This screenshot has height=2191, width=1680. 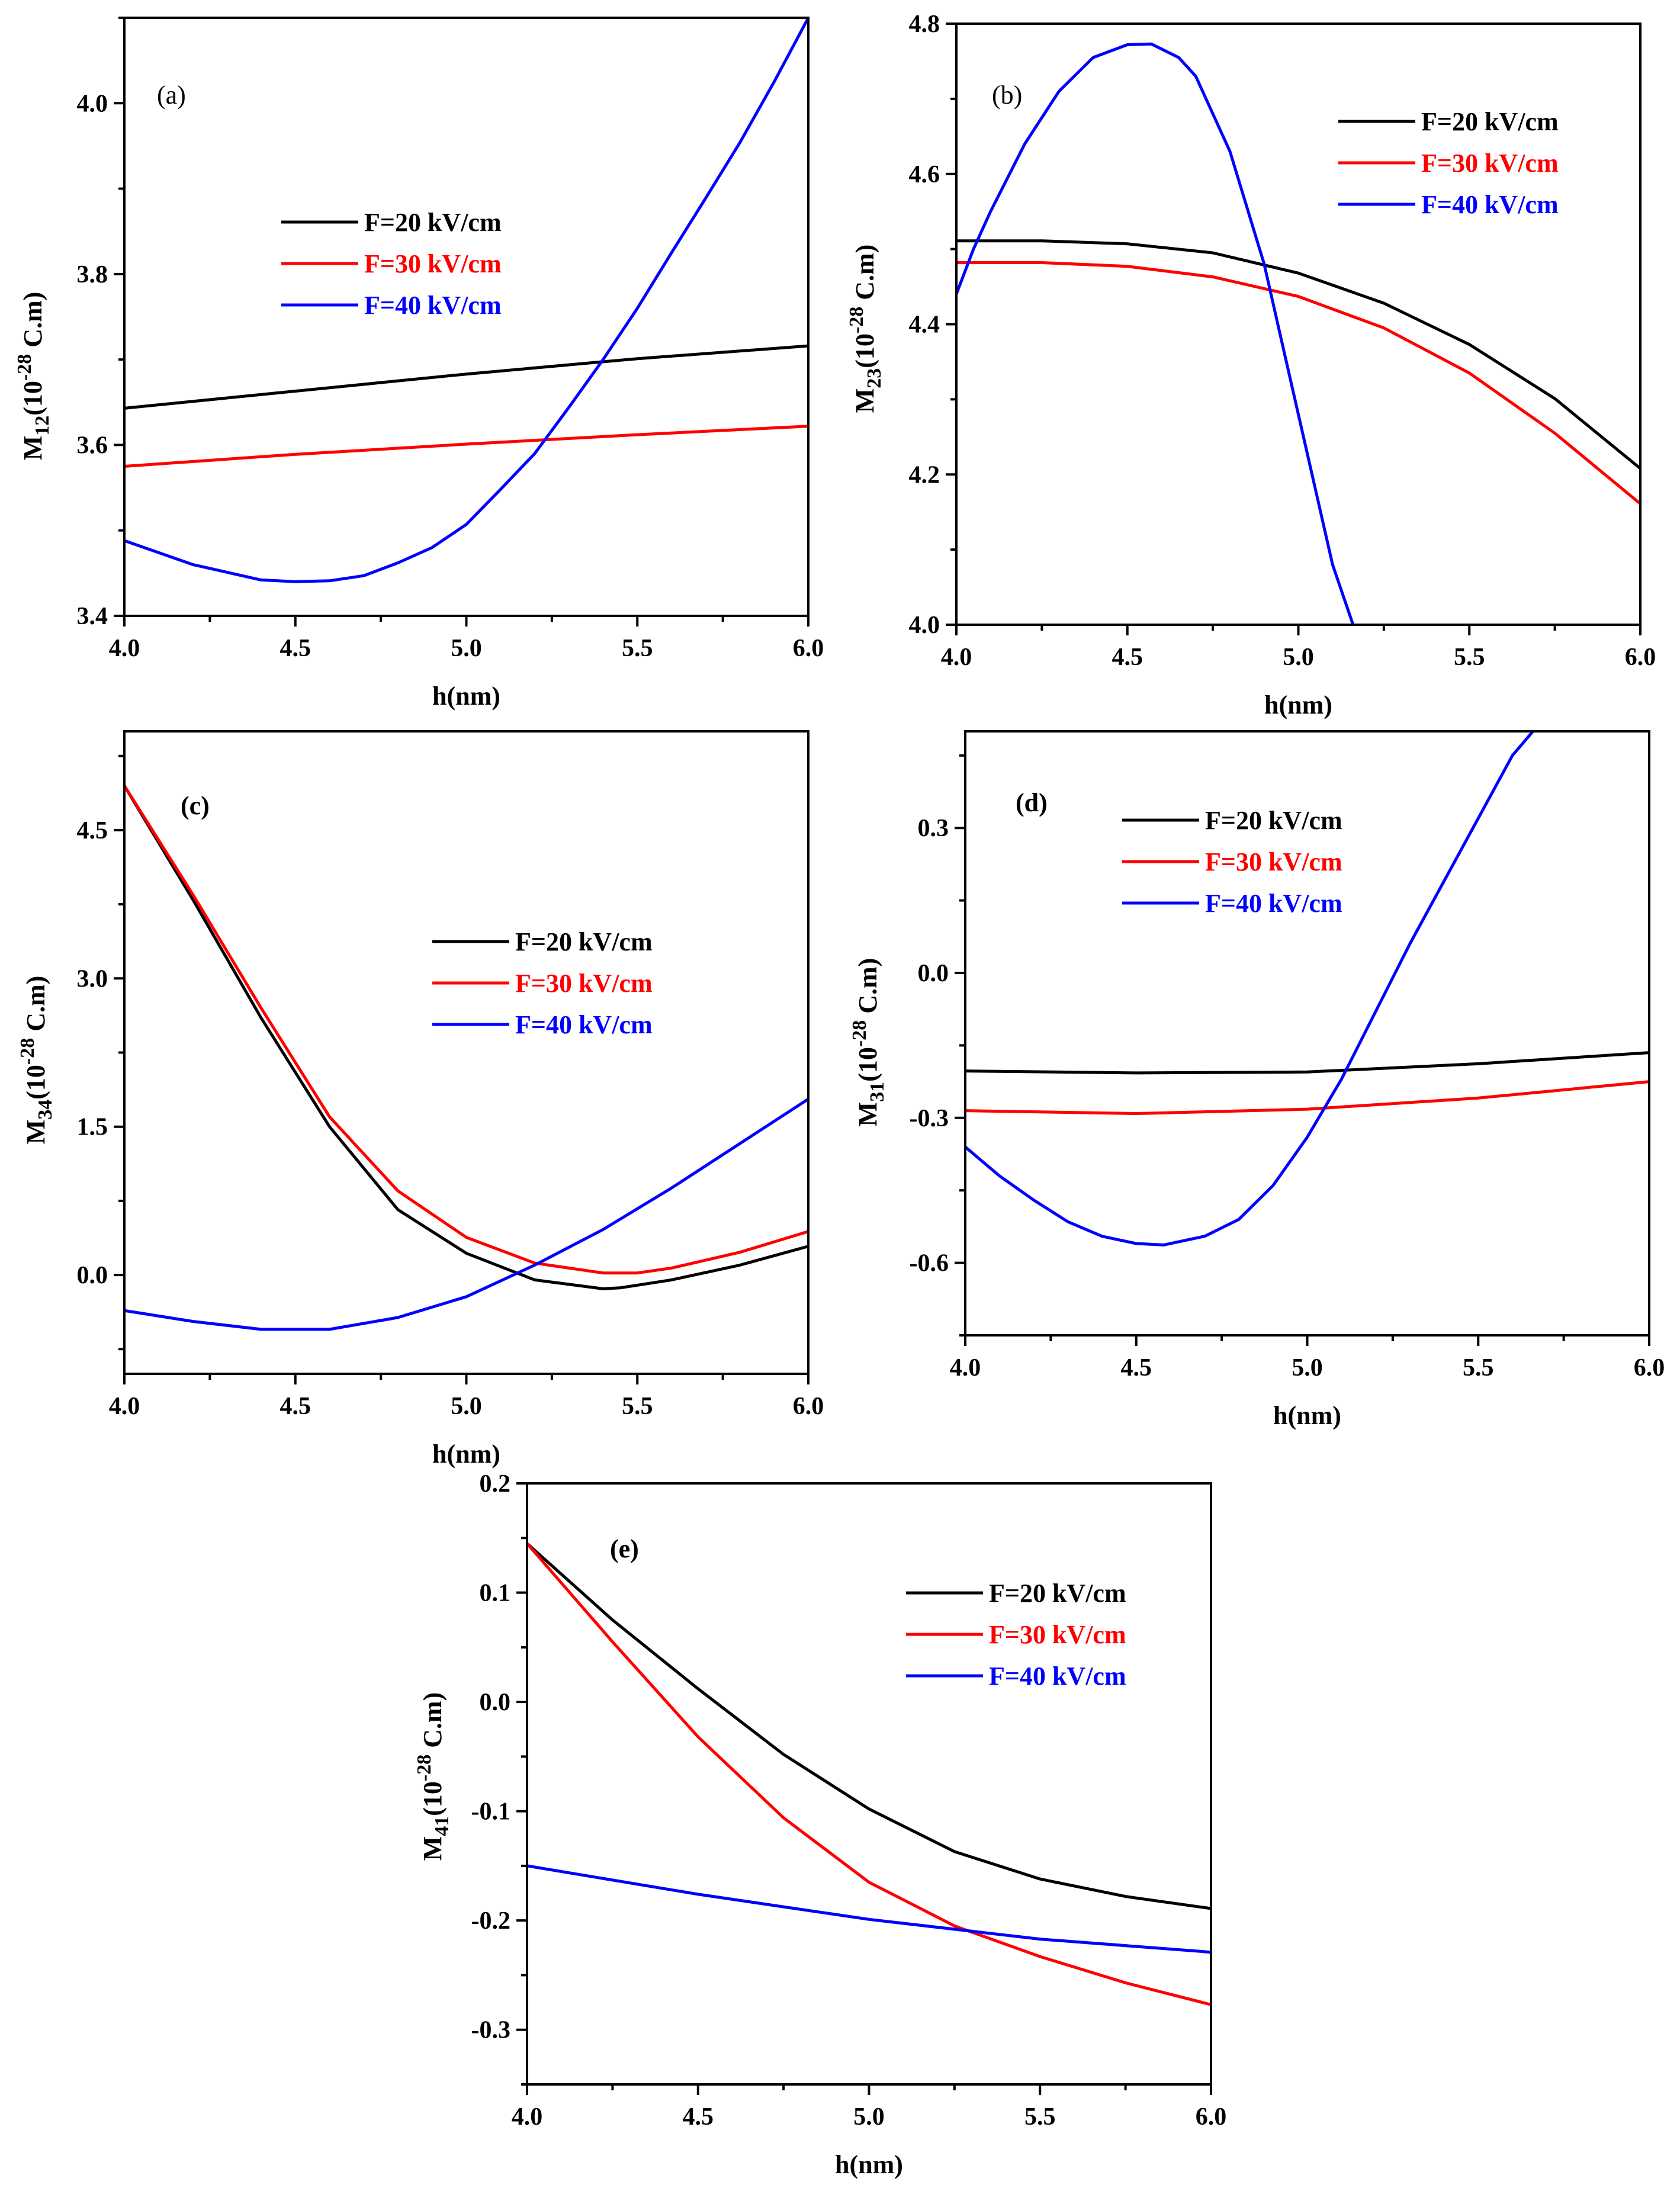 What do you see at coordinates (924, 24) in the screenshot?
I see `y-tick-label: 4.8` at bounding box center [924, 24].